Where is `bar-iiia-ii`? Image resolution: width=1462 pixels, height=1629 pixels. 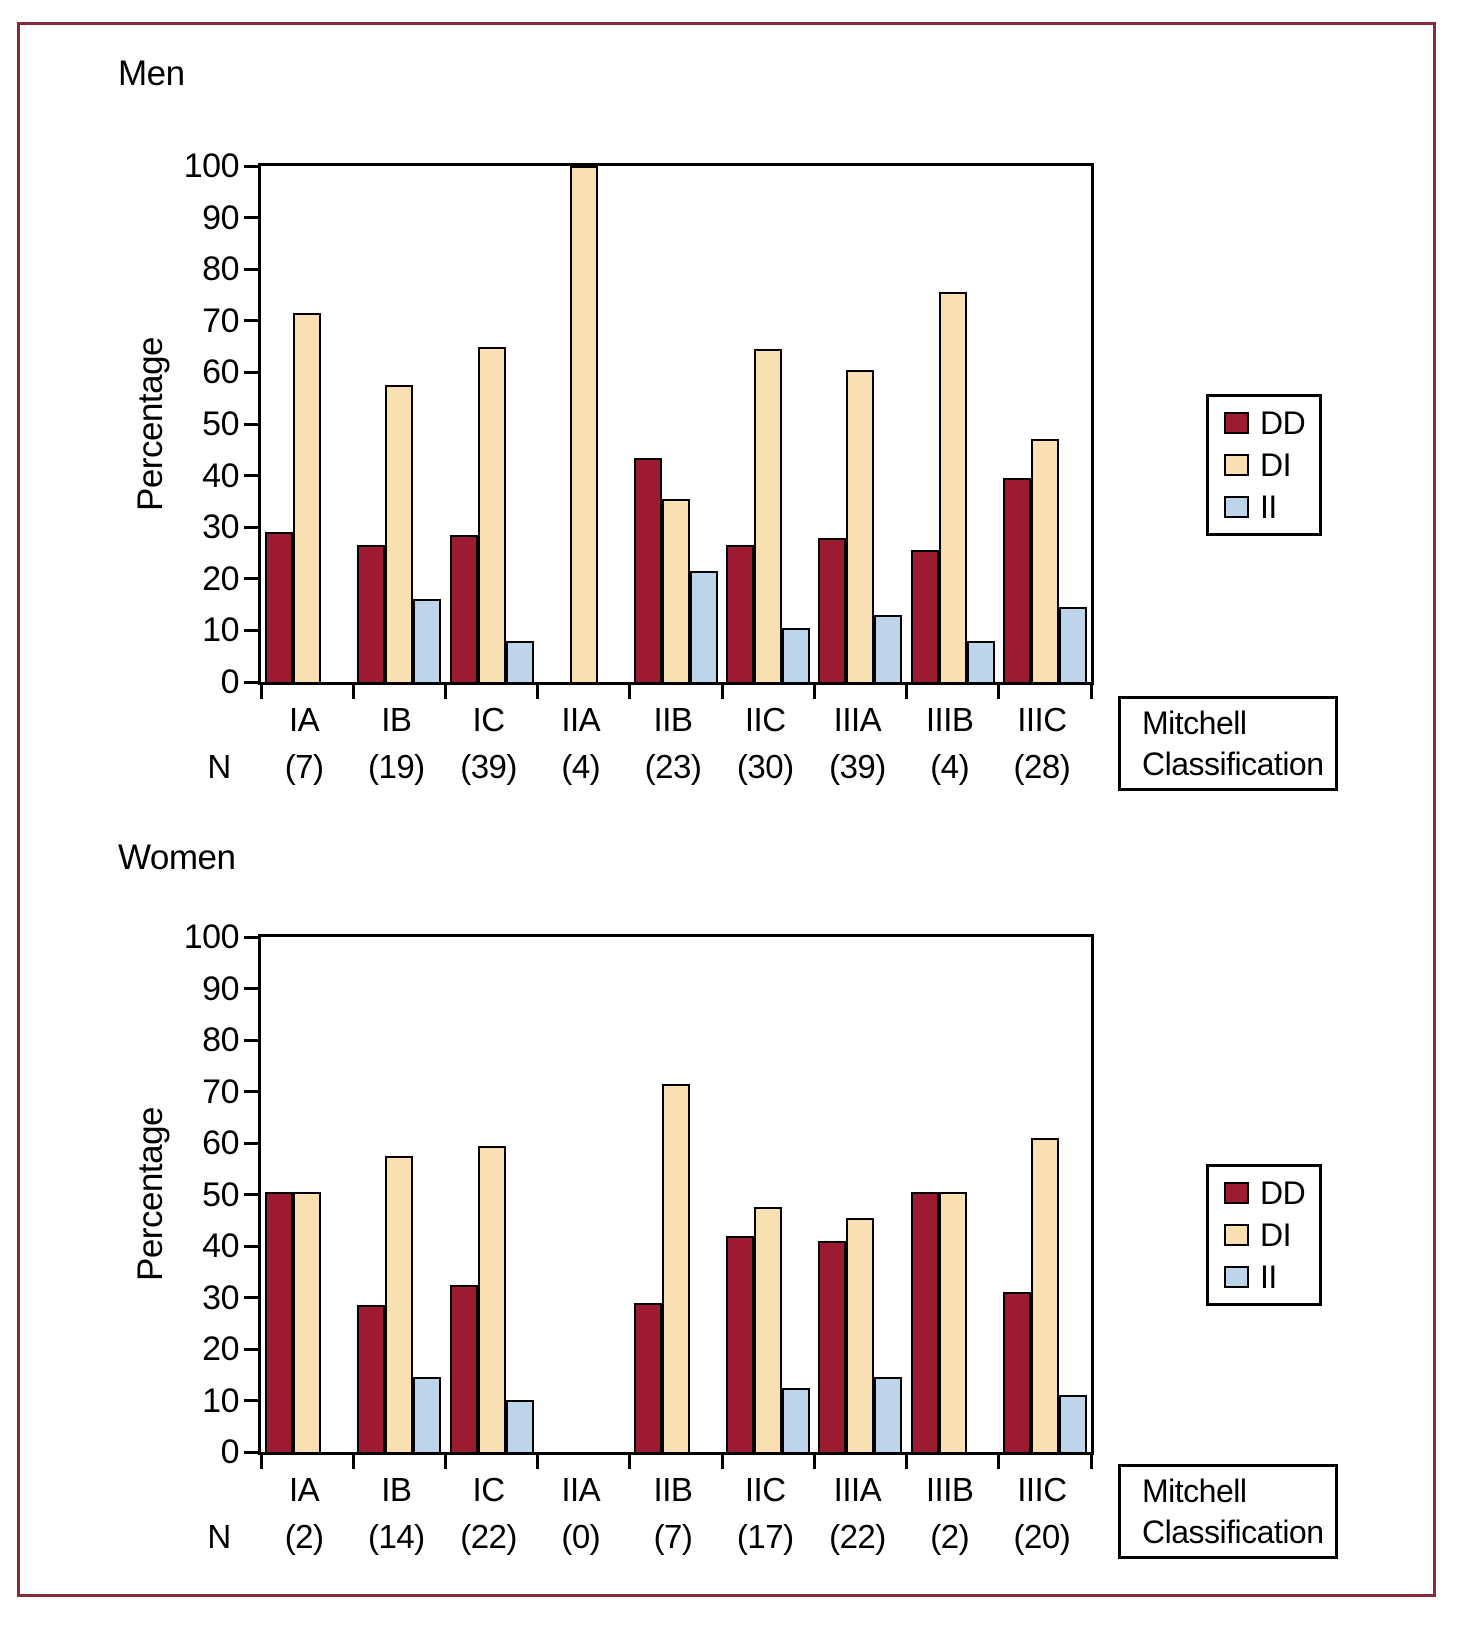 bar-iiia-ii is located at coordinates (888, 1414).